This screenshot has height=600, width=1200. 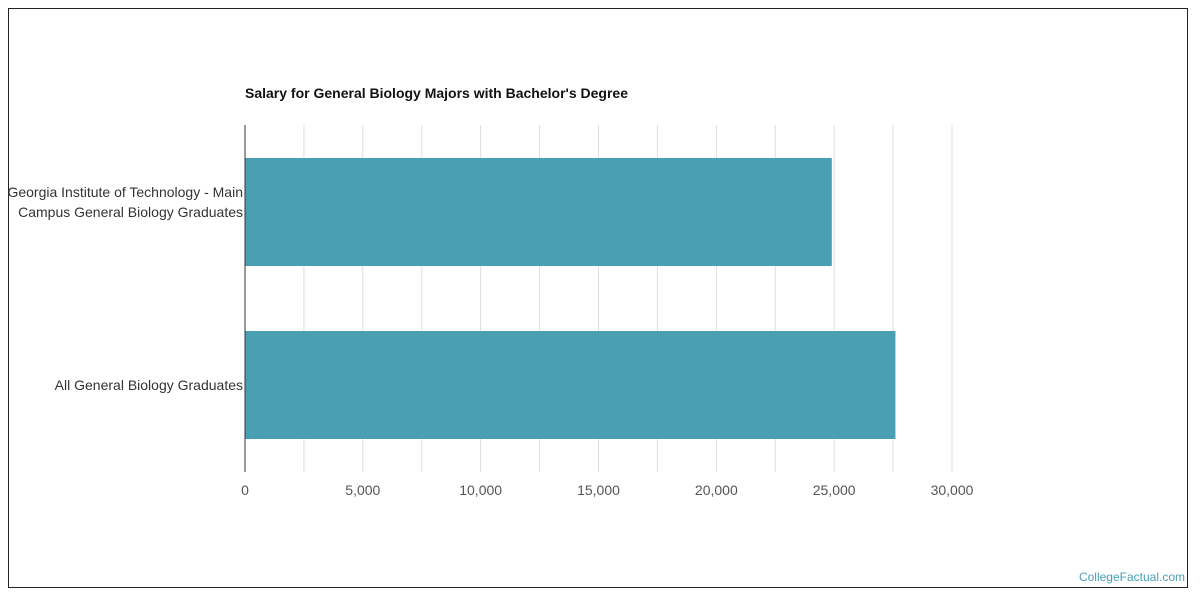 What do you see at coordinates (834, 490) in the screenshot?
I see `x-tick-label: 25,000` at bounding box center [834, 490].